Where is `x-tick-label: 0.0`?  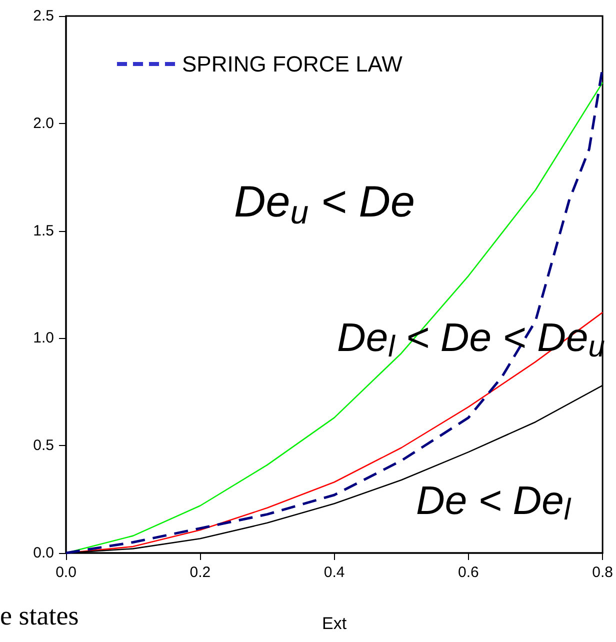 x-tick-label: 0.0 is located at coordinates (66, 572).